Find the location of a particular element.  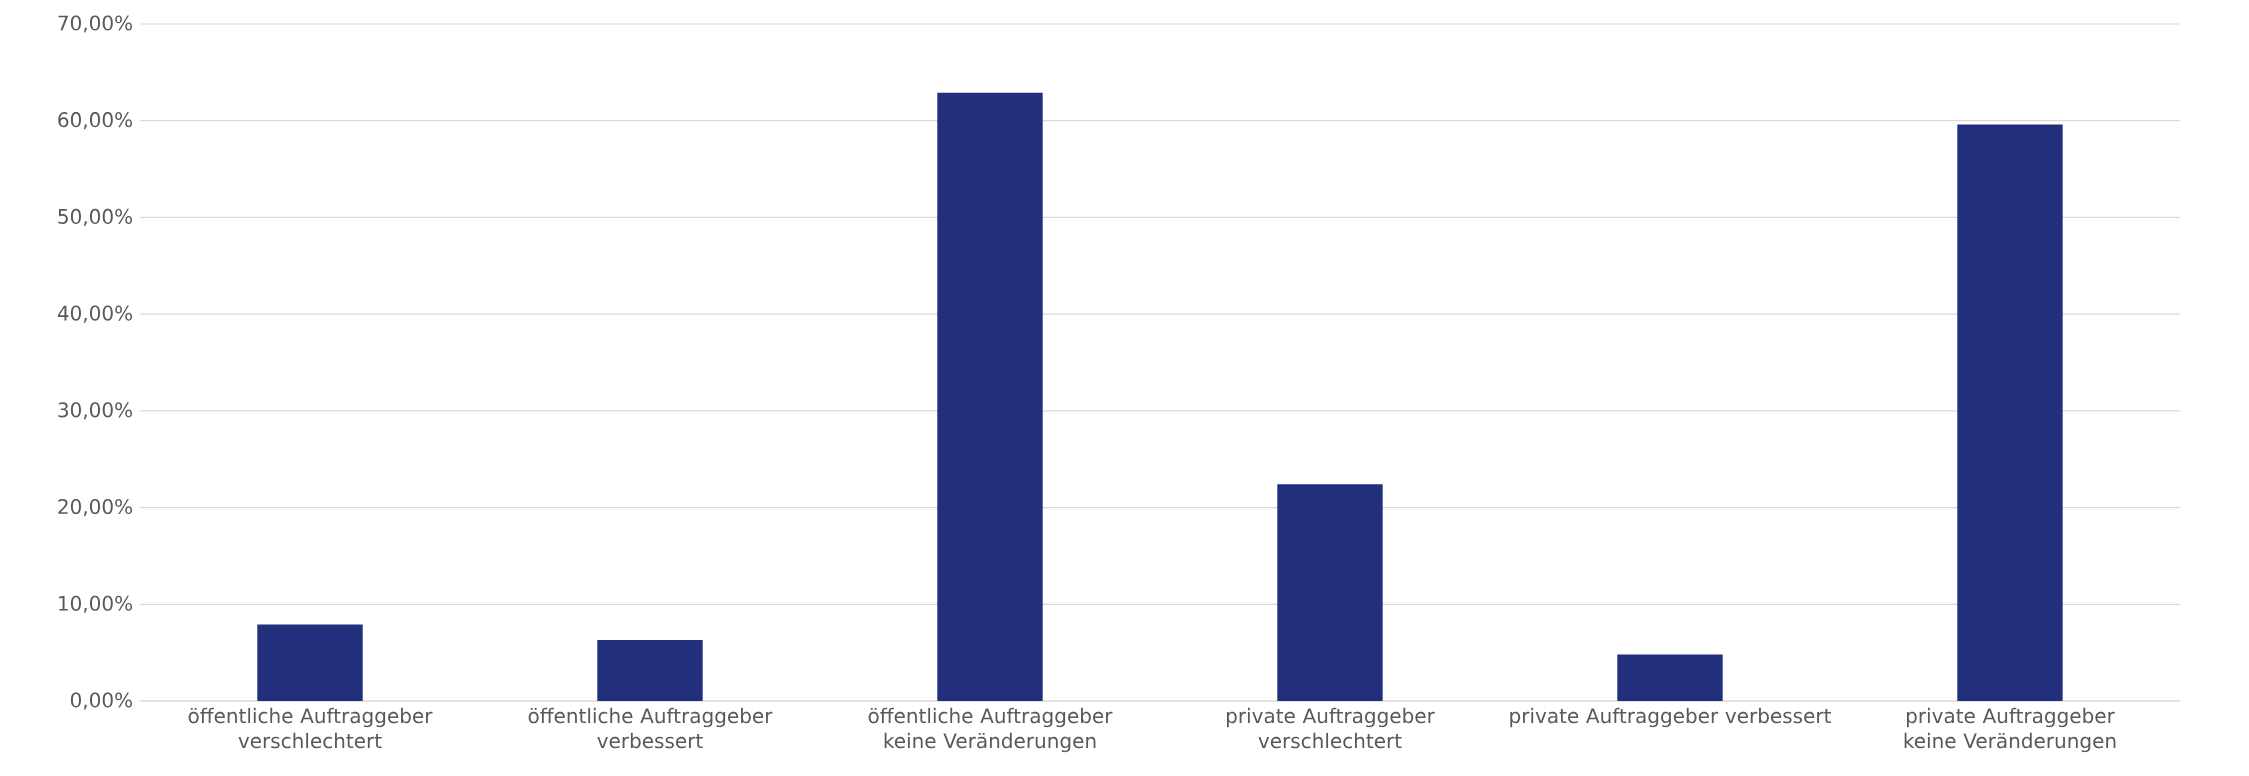

y-tick-label: 50,00% is located at coordinates (95, 217).